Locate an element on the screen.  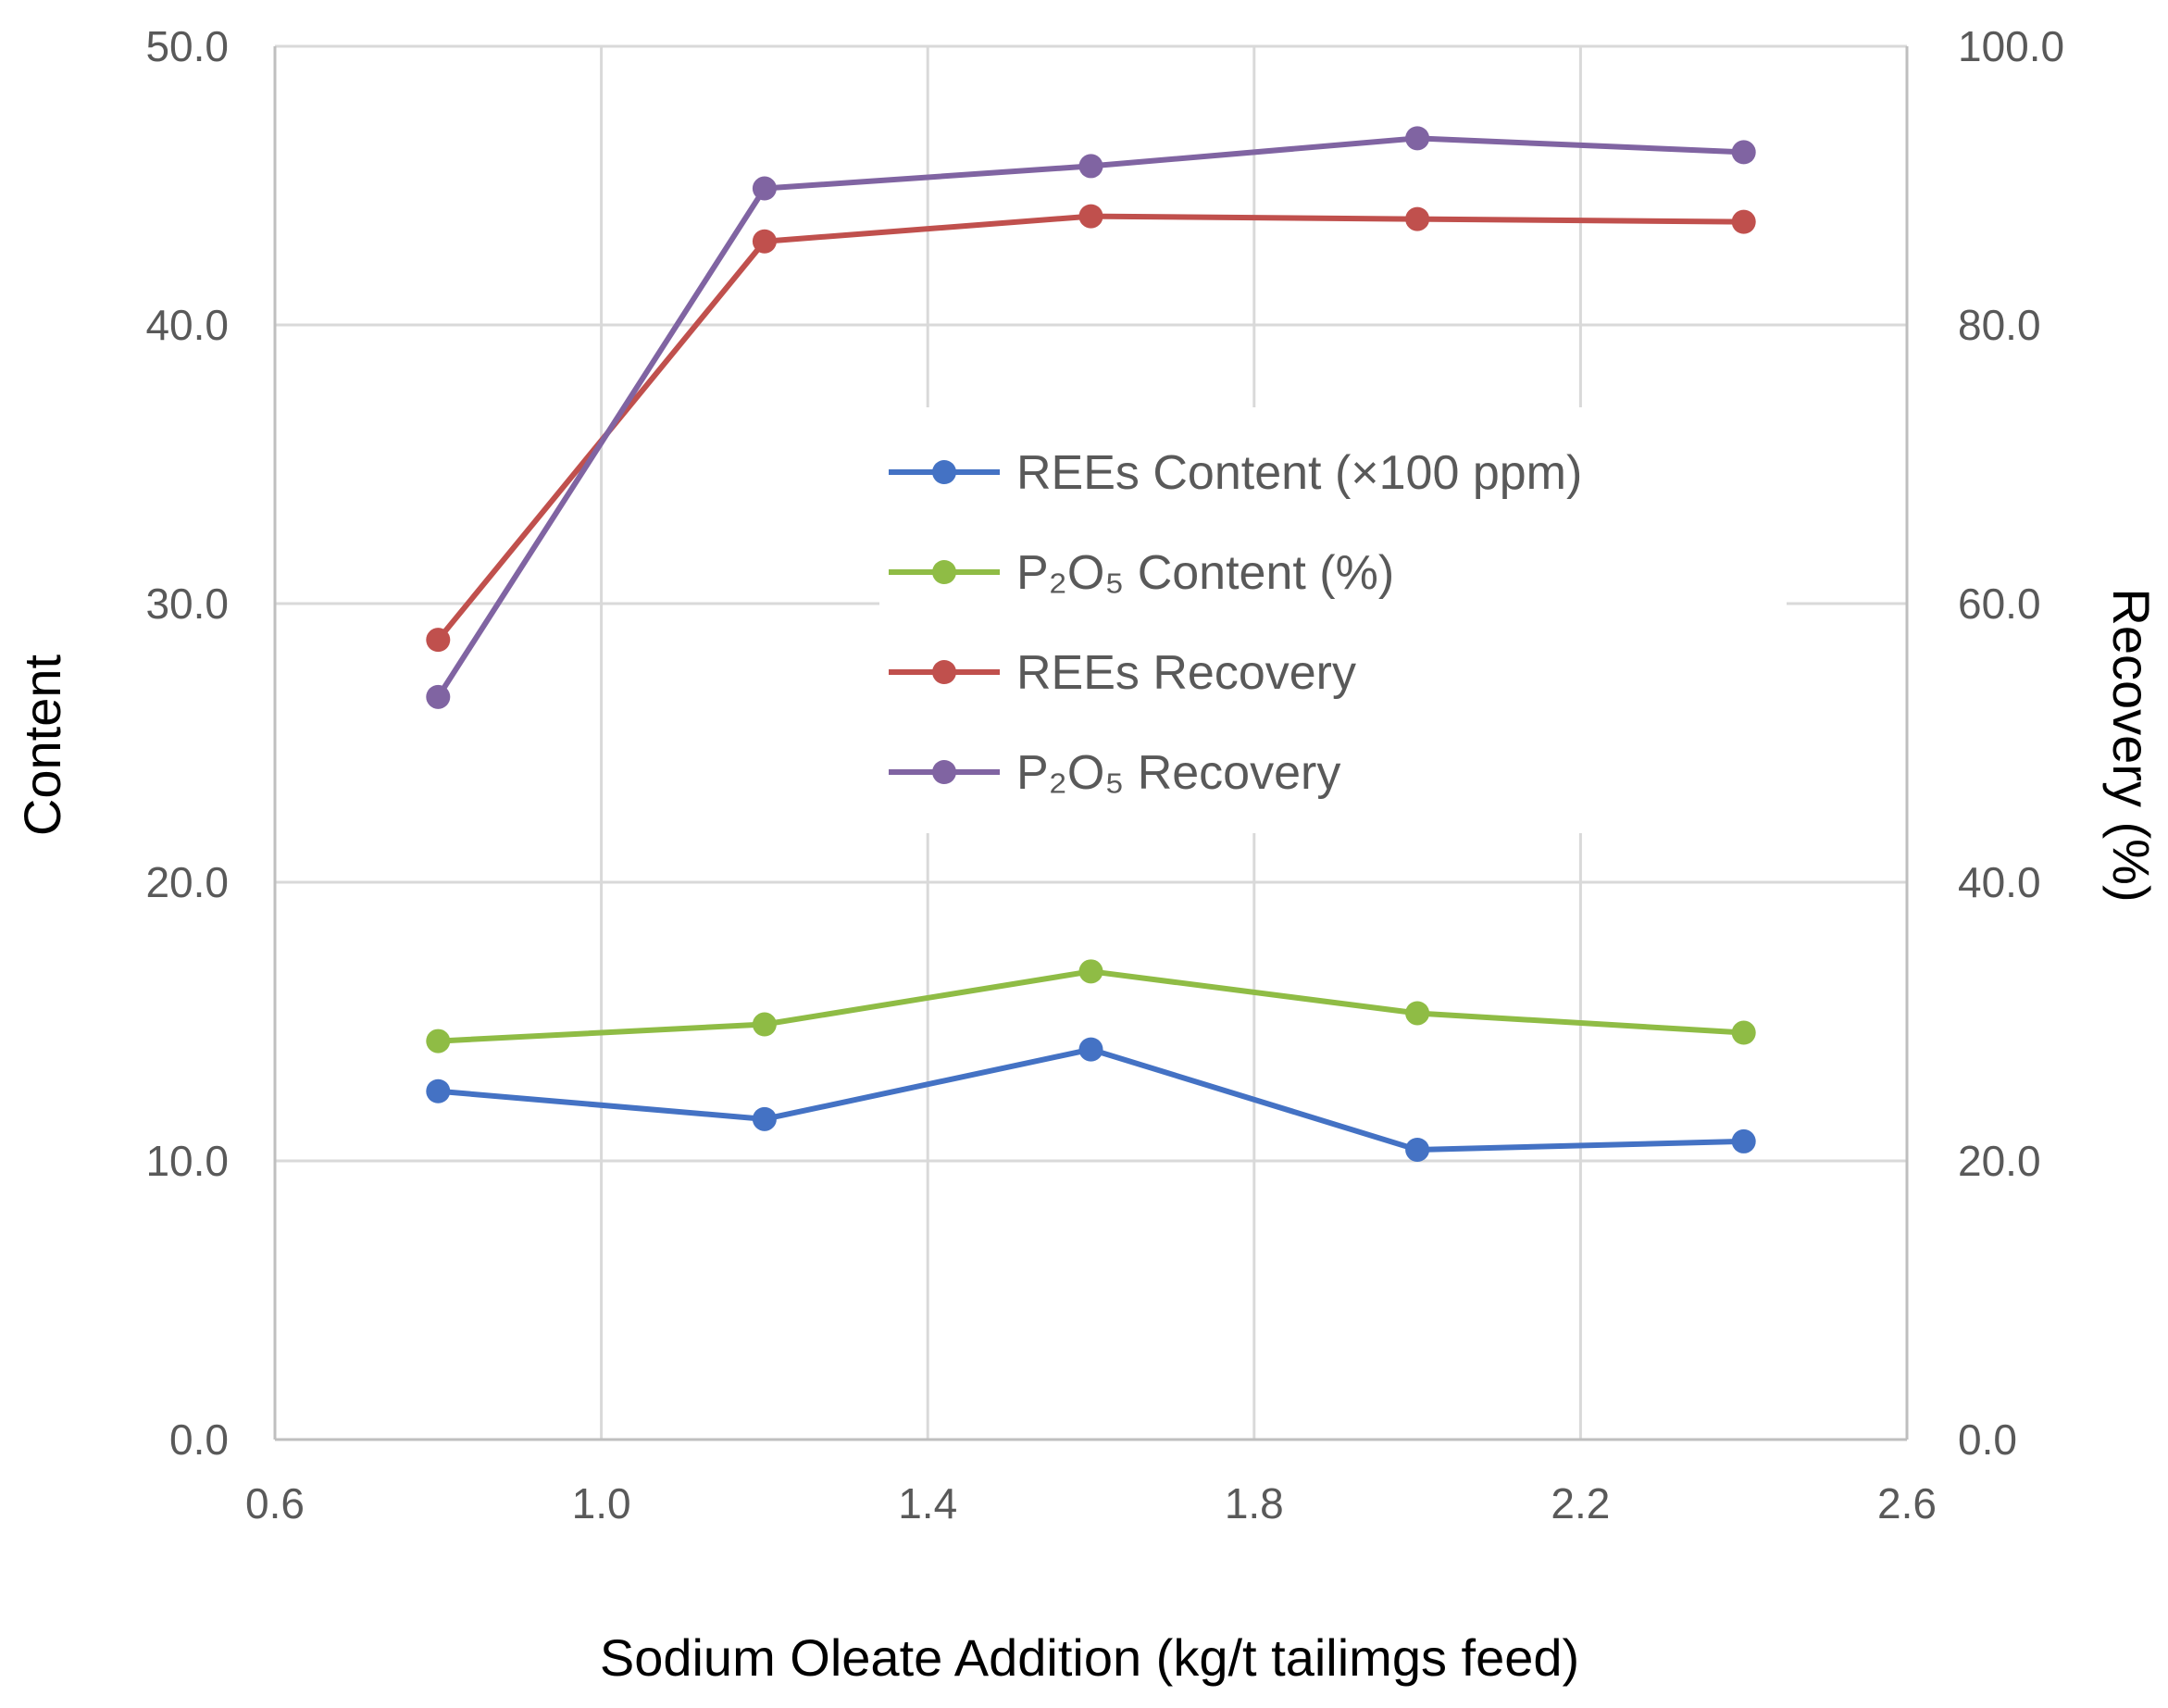
x-tick-label: 1.4 is located at coordinates (928, 1503).